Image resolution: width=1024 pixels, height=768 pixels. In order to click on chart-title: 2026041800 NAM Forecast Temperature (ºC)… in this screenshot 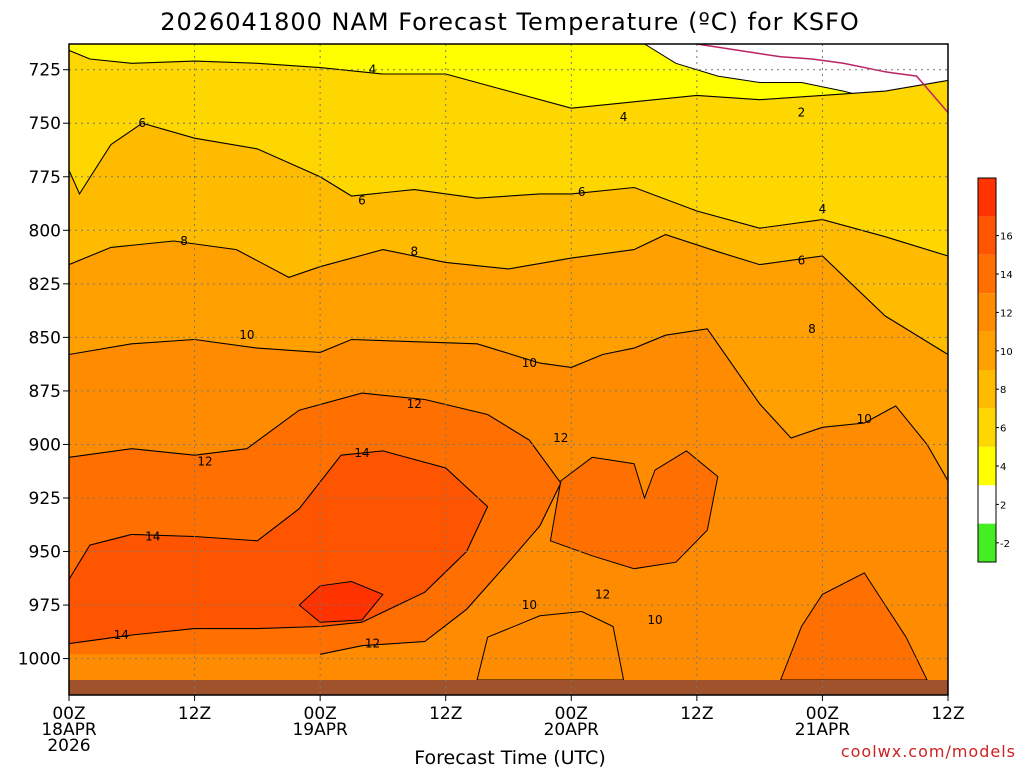, I will do `click(510, 22)`.